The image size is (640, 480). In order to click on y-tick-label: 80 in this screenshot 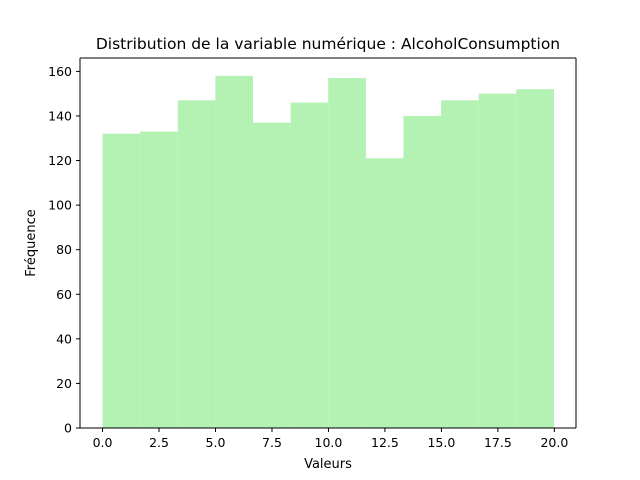, I will do `click(64, 249)`.